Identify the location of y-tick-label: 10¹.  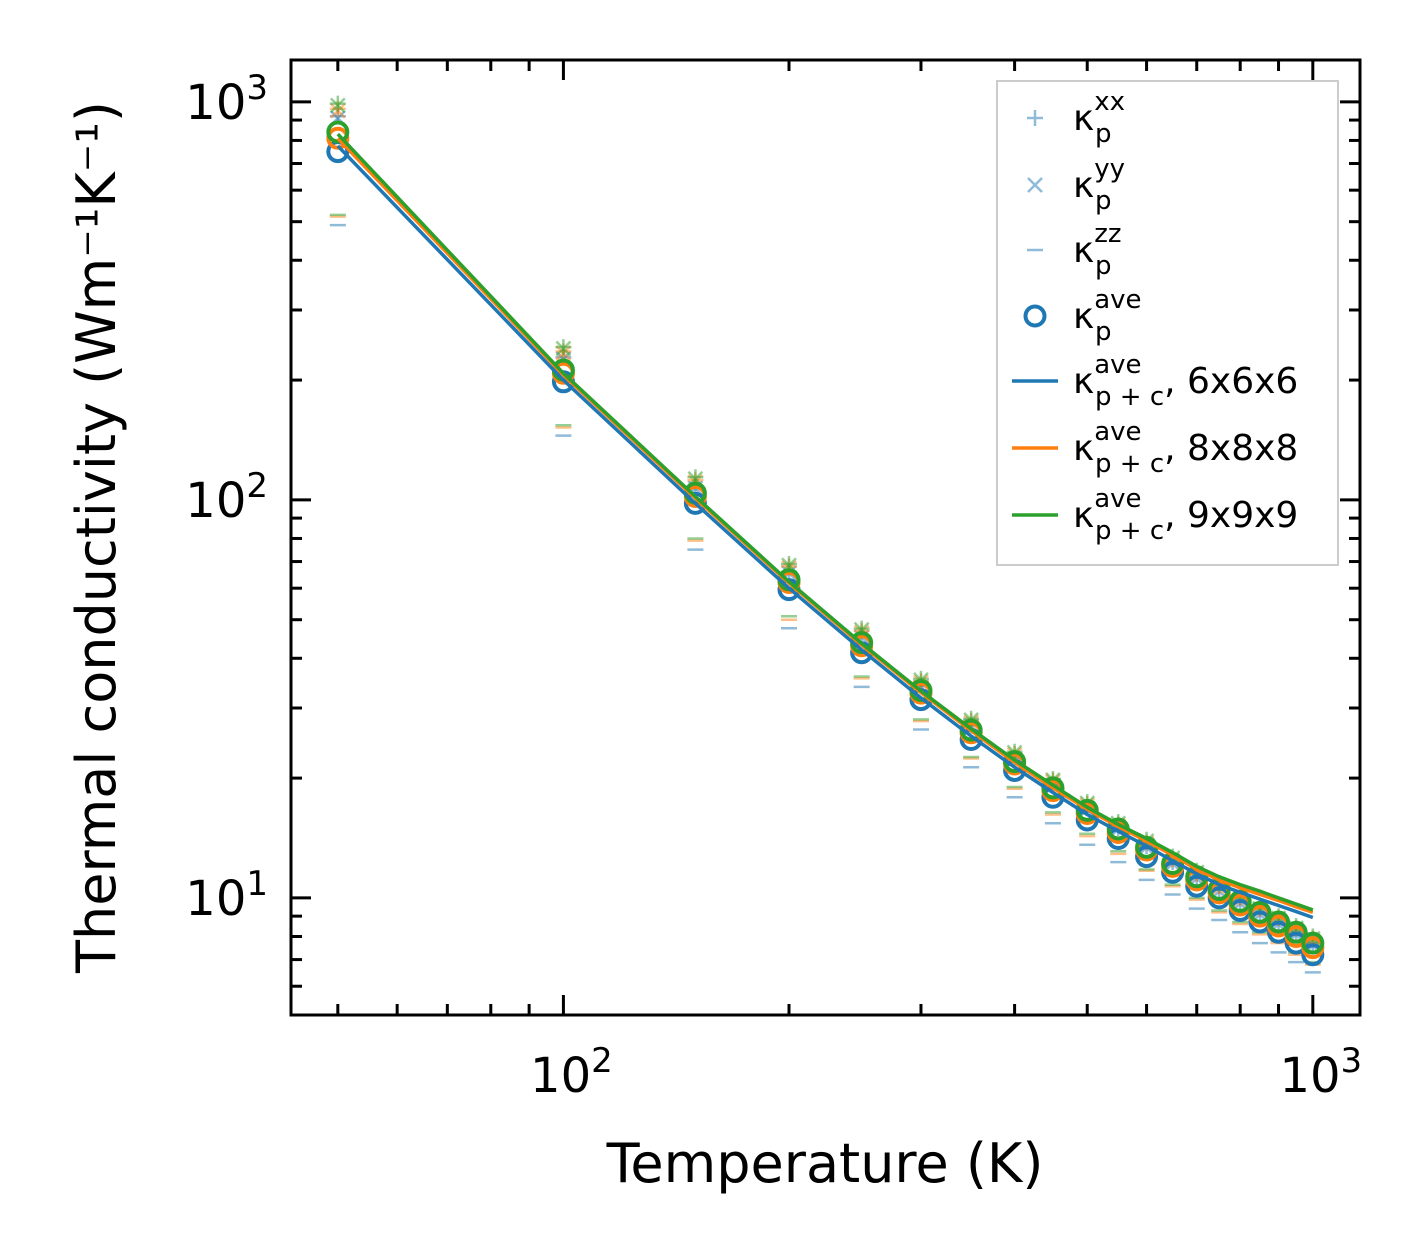
(226, 895).